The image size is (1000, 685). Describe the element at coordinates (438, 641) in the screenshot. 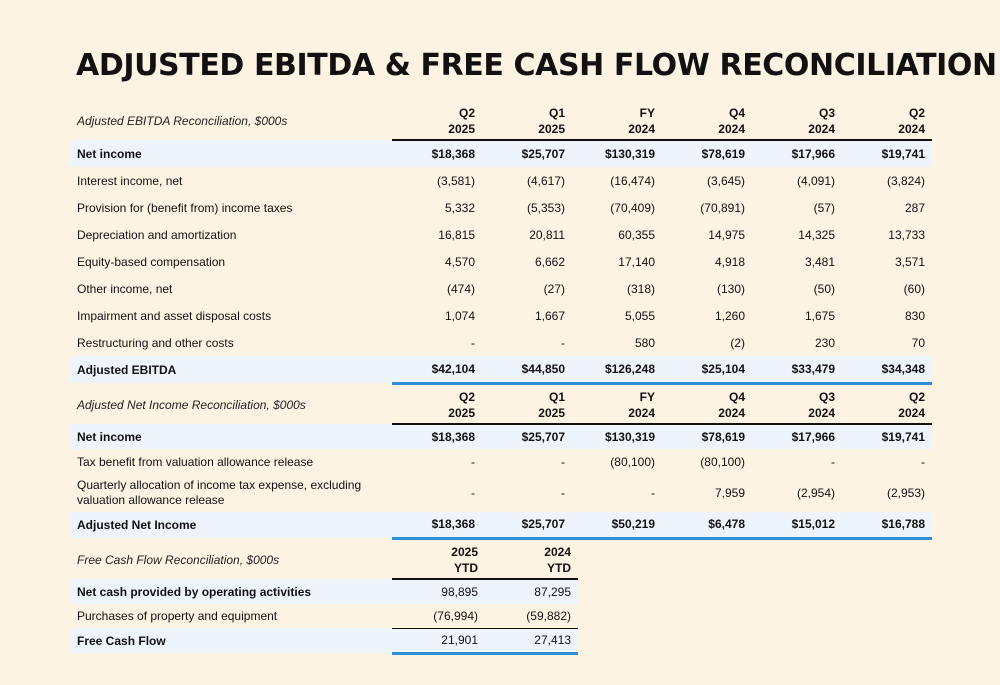

I see `table-cell: 21,901` at that location.